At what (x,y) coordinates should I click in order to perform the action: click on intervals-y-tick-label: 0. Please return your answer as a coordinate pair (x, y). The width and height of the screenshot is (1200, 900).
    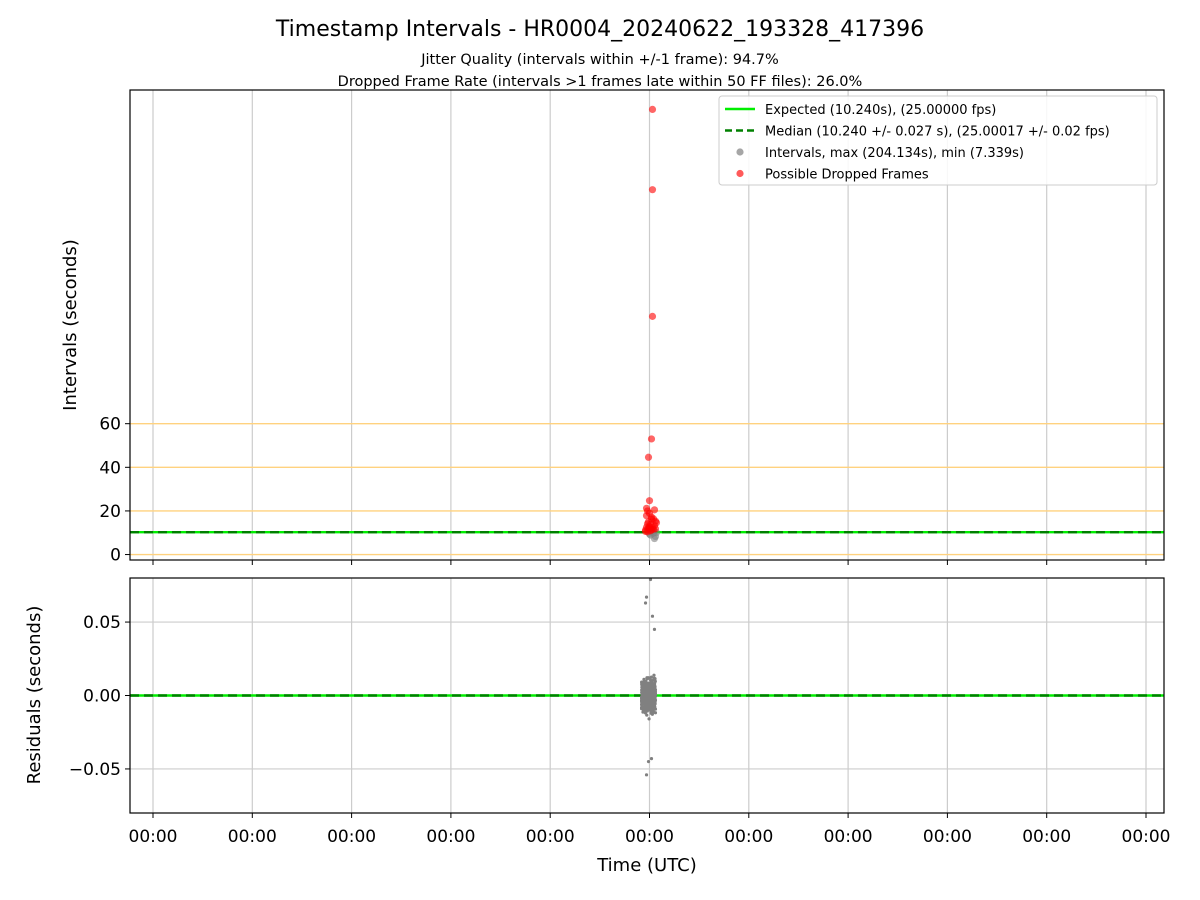
    Looking at the image, I should click on (115, 556).